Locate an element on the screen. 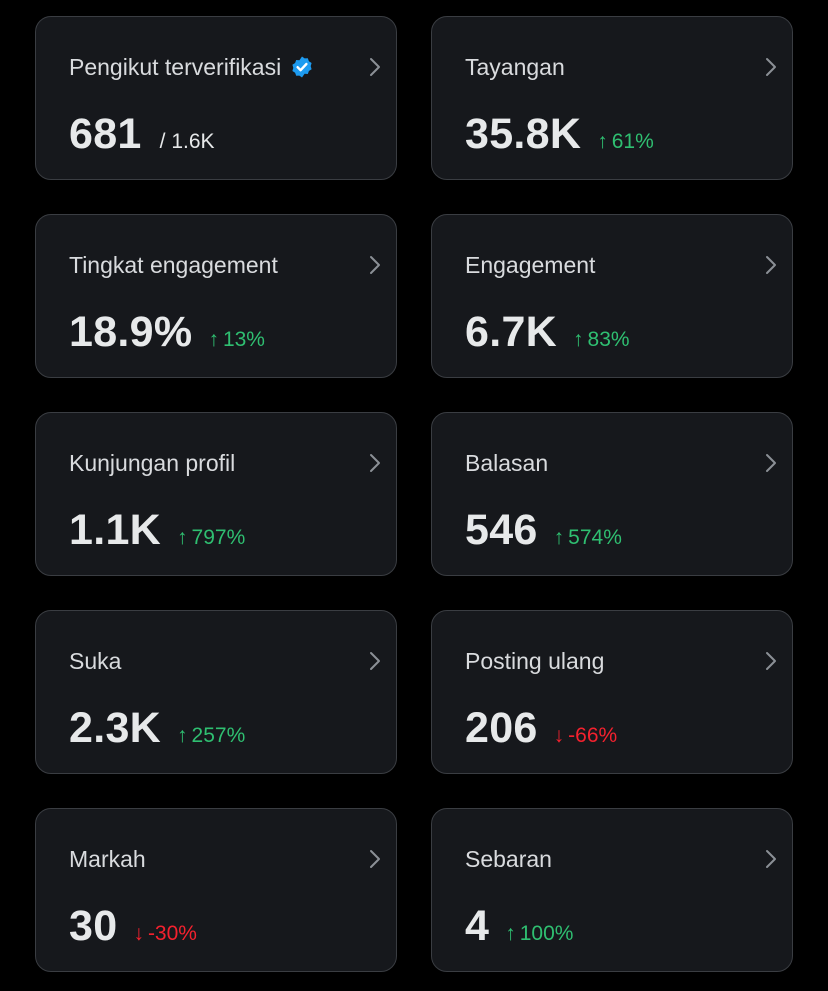  metric-value-row: 681 / 1.6K is located at coordinates (142, 134).